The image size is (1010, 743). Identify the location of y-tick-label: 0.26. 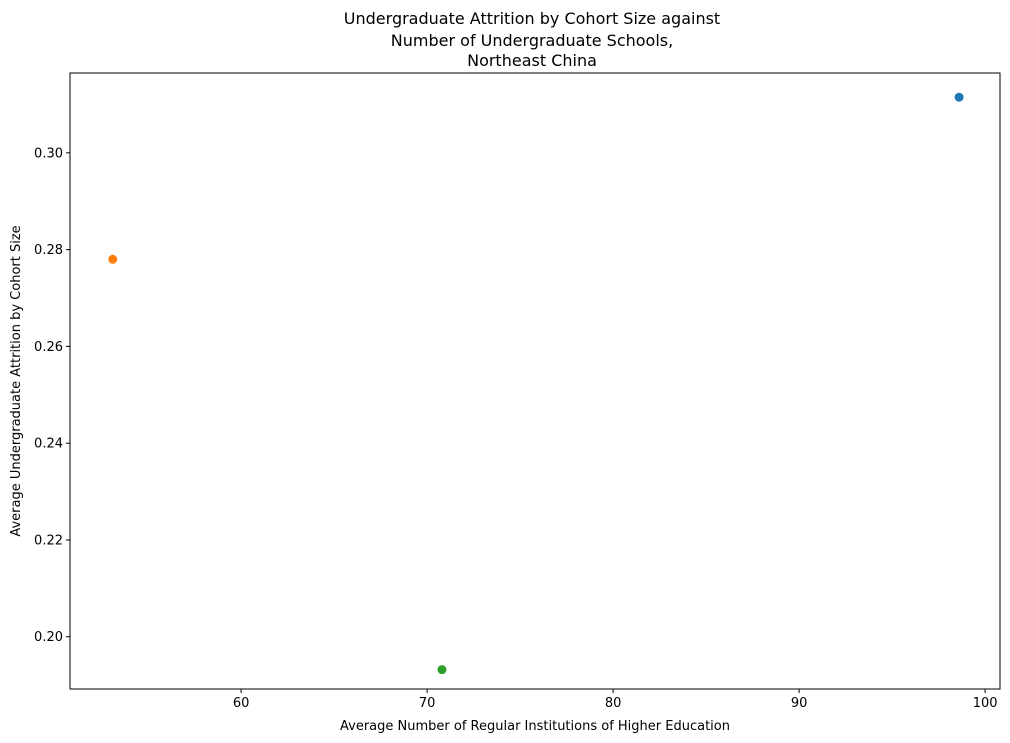
(48, 347).